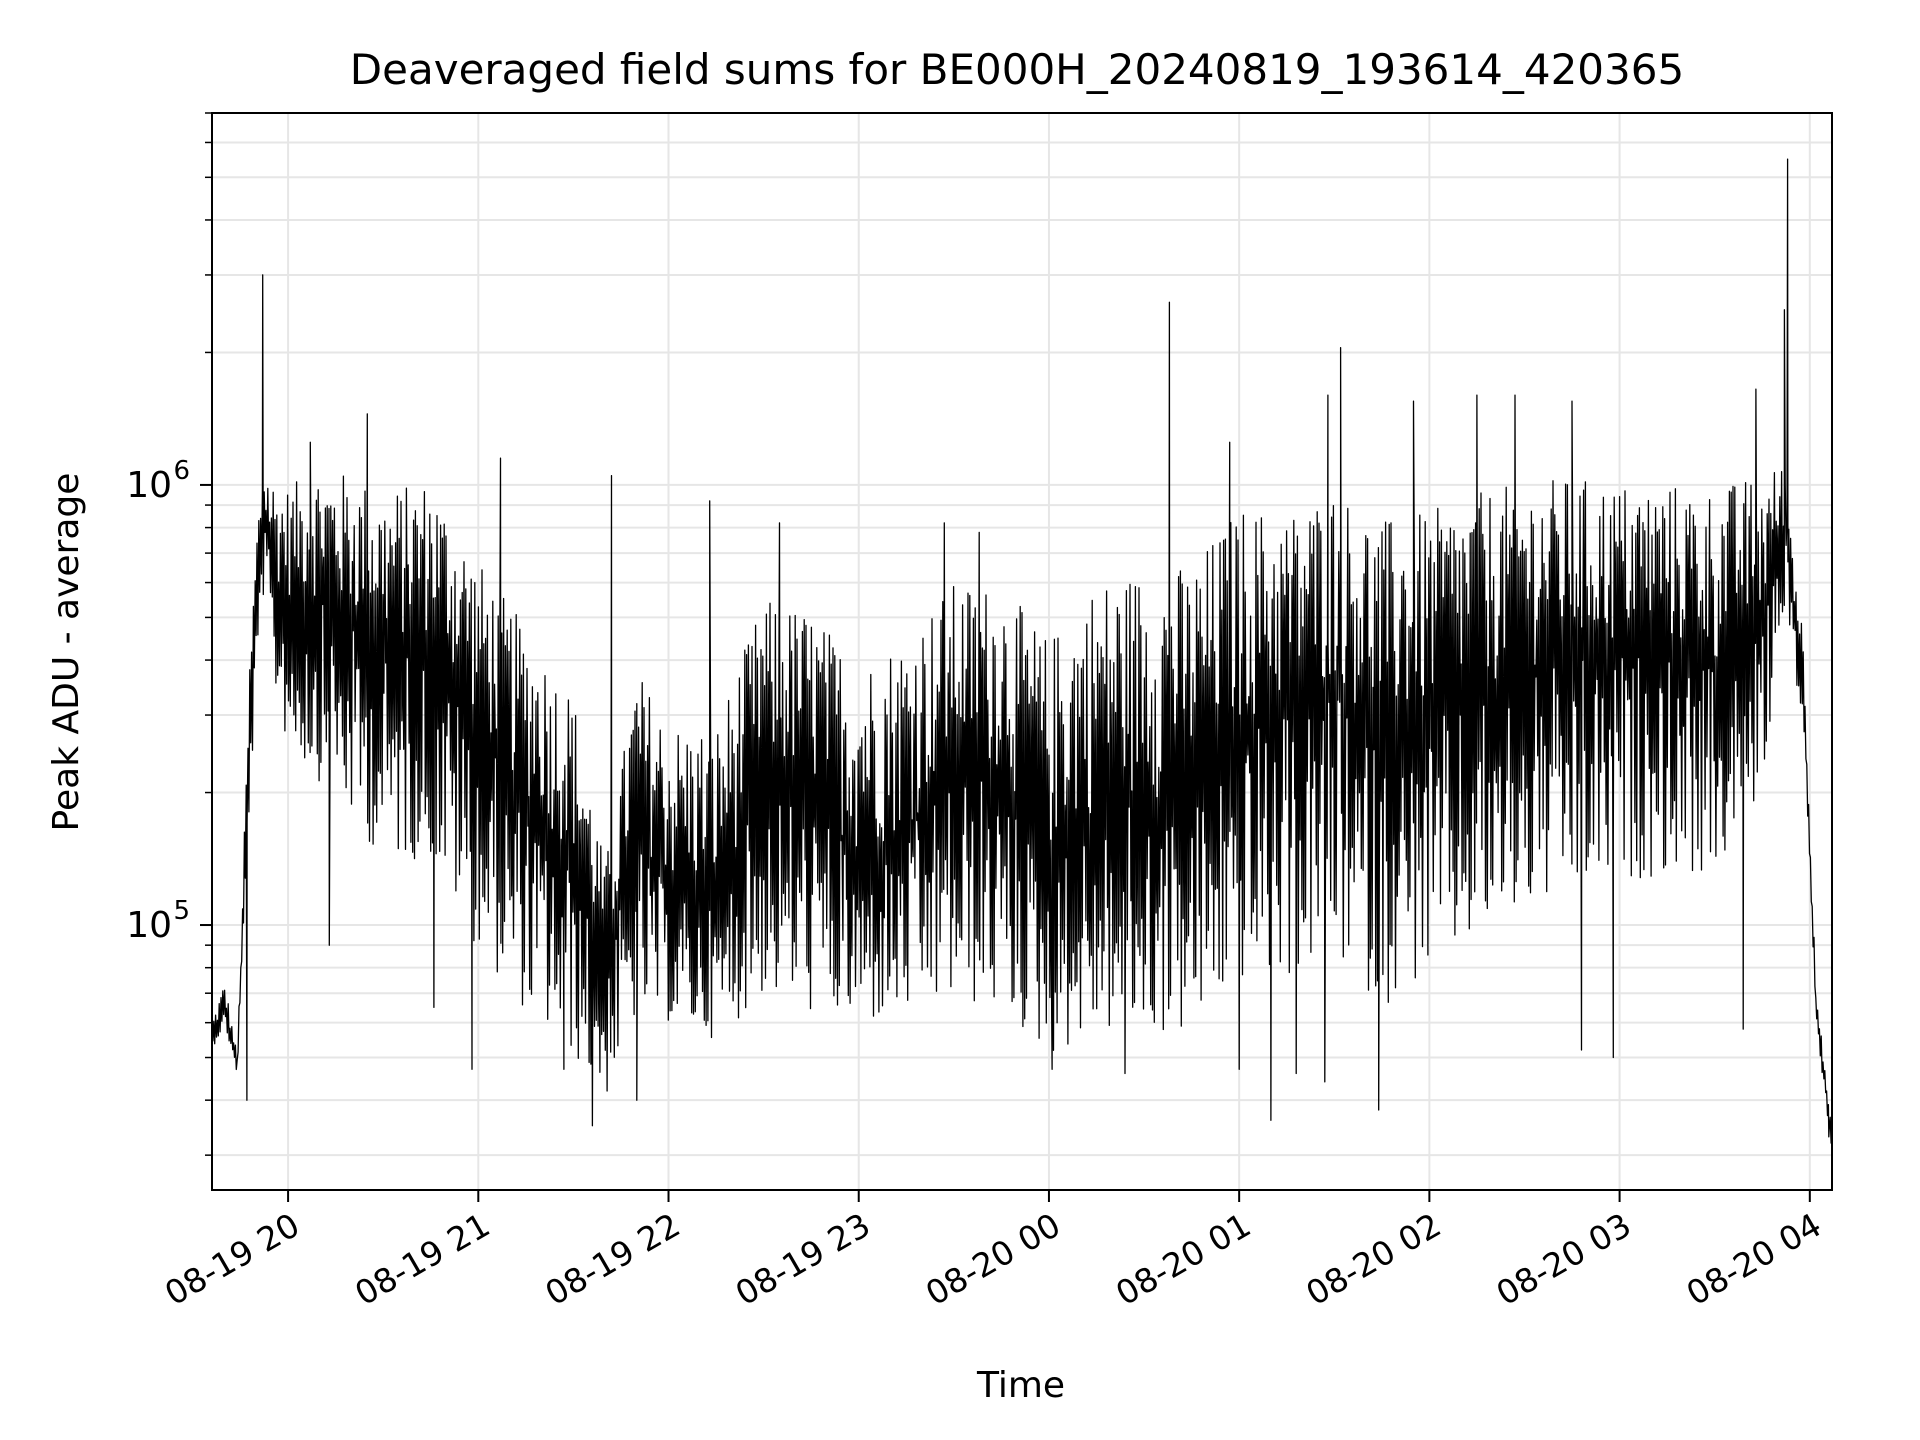 The height and width of the screenshot is (1440, 1920). What do you see at coordinates (181, 911) in the screenshot?
I see `y-tick-exponent: 5` at bounding box center [181, 911].